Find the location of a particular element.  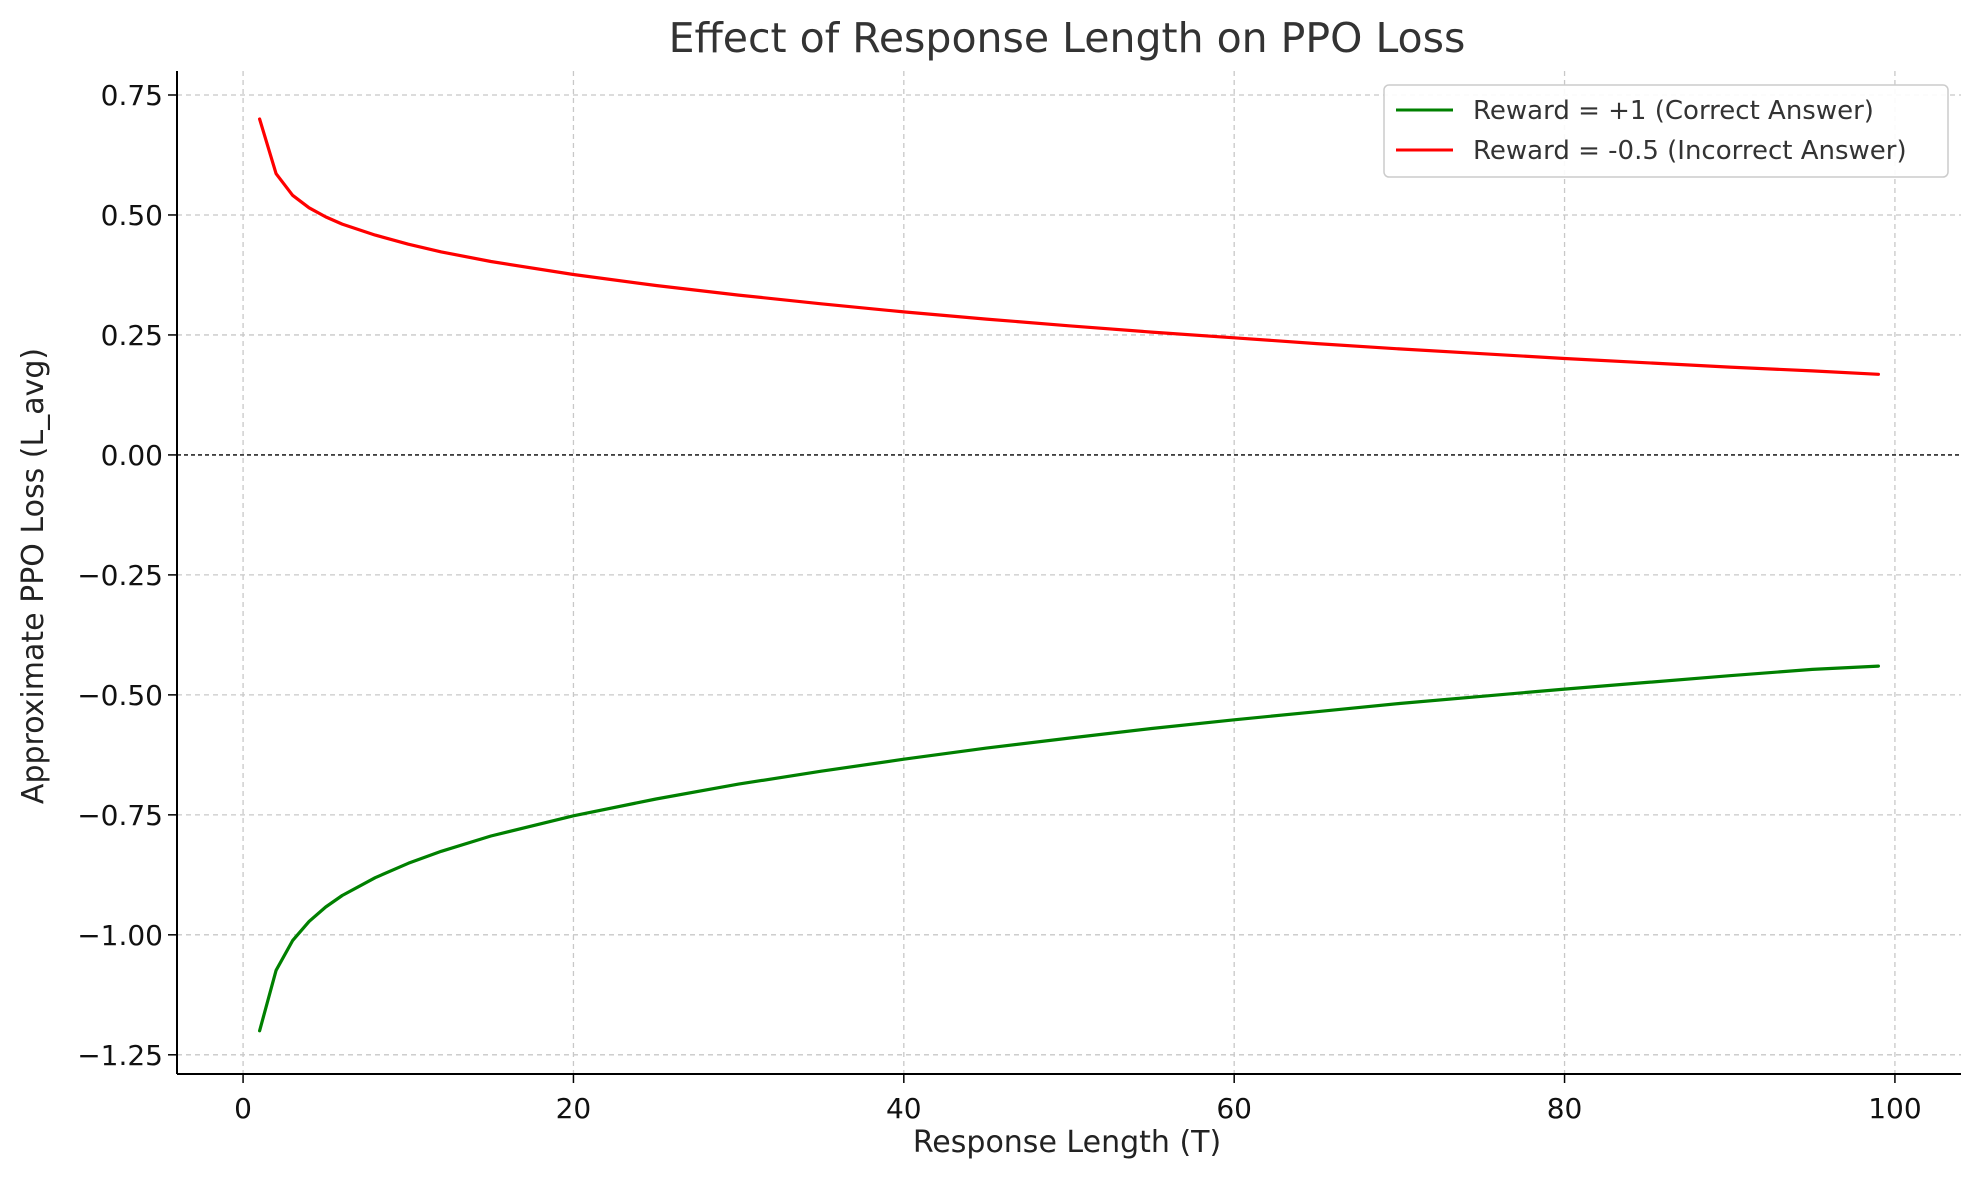

legend-entry-incorrect: Reward = -0.5 (Incorrect Answer) is located at coordinates (1690, 151).